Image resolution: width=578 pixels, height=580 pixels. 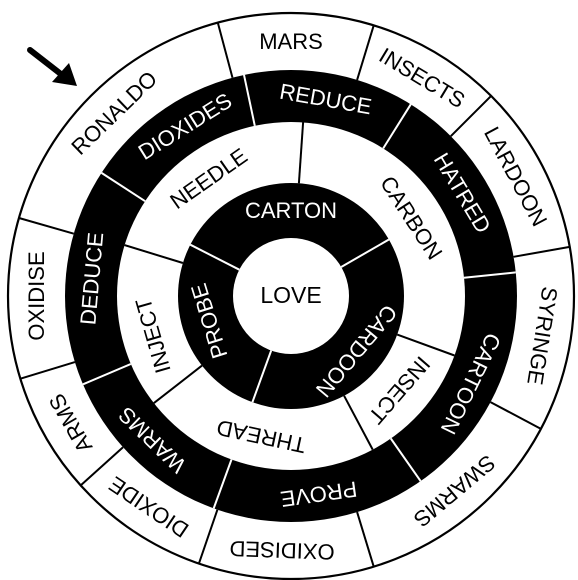 What do you see at coordinates (291, 41) in the screenshot?
I see `outer-ring-word: MARS` at bounding box center [291, 41].